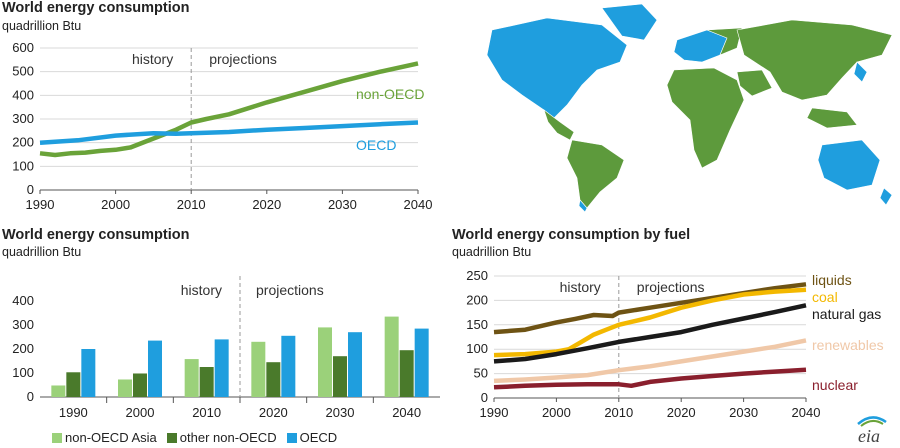 This screenshot has height=448, width=900. Describe the element at coordinates (23, 71) in the screenshot. I see `y-tick-label: 500` at that location.